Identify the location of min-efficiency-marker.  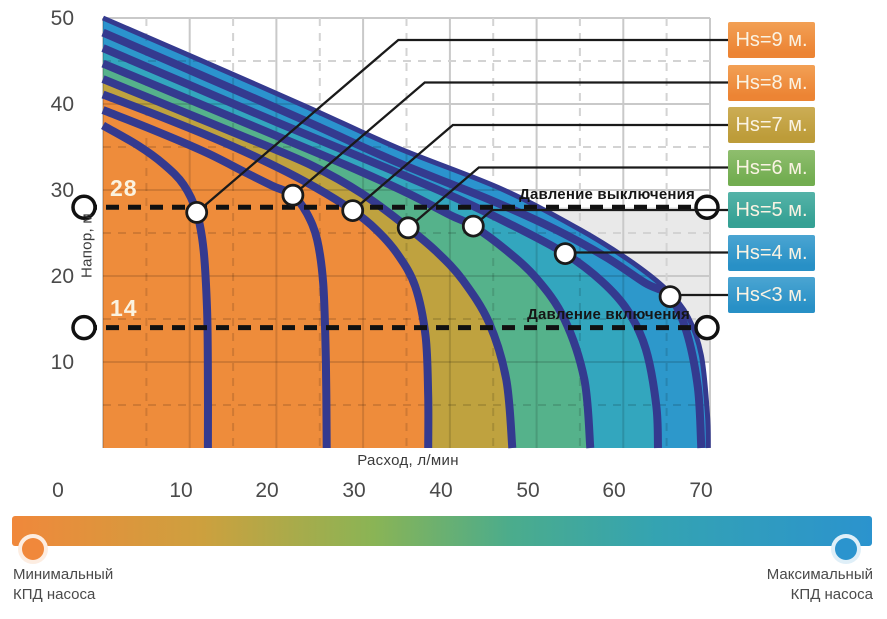
(33, 549).